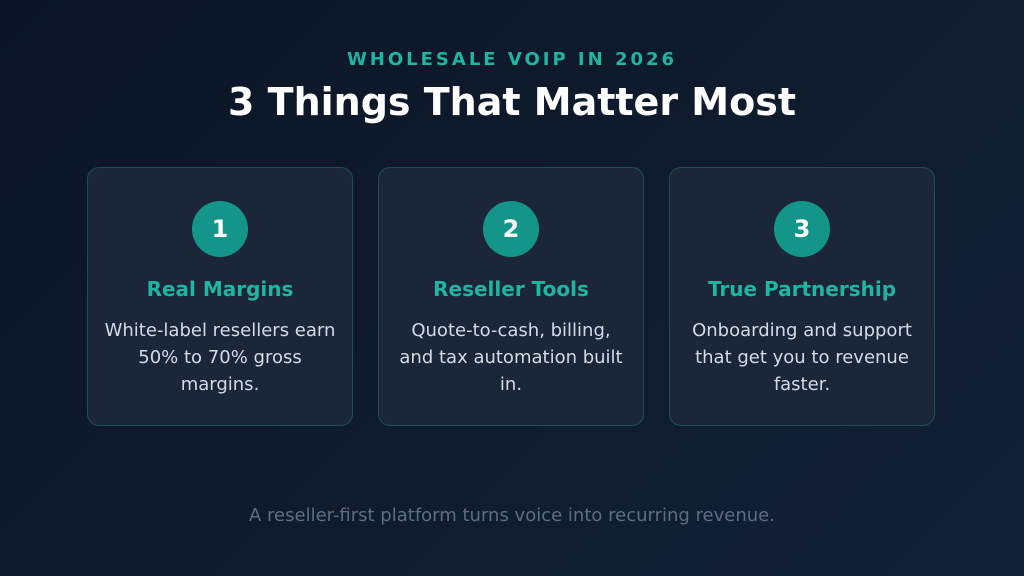  What do you see at coordinates (511, 289) in the screenshot?
I see `card-title: Reseller Tools` at bounding box center [511, 289].